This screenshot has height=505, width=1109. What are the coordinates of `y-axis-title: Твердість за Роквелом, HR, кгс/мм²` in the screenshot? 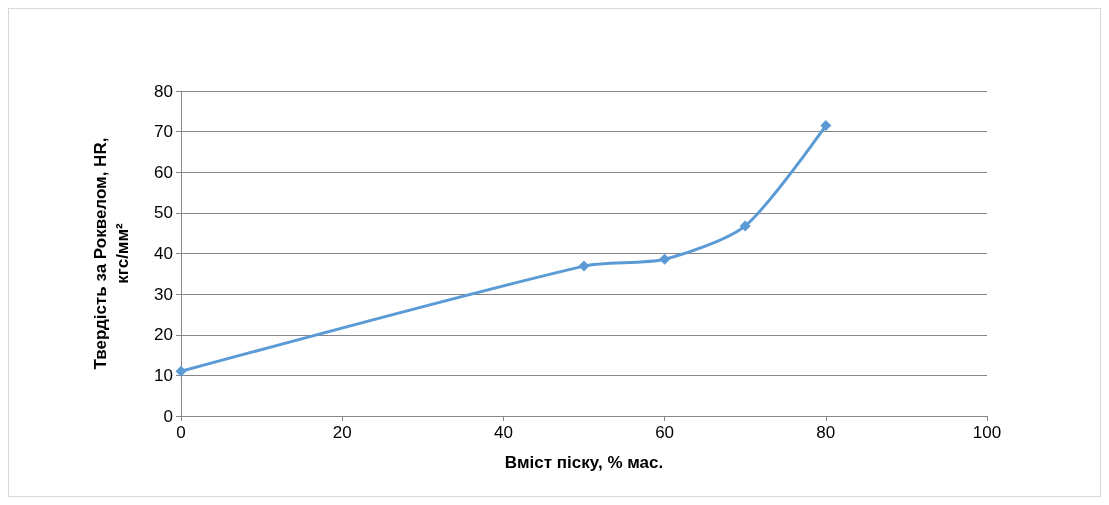 It's located at (111, 253).